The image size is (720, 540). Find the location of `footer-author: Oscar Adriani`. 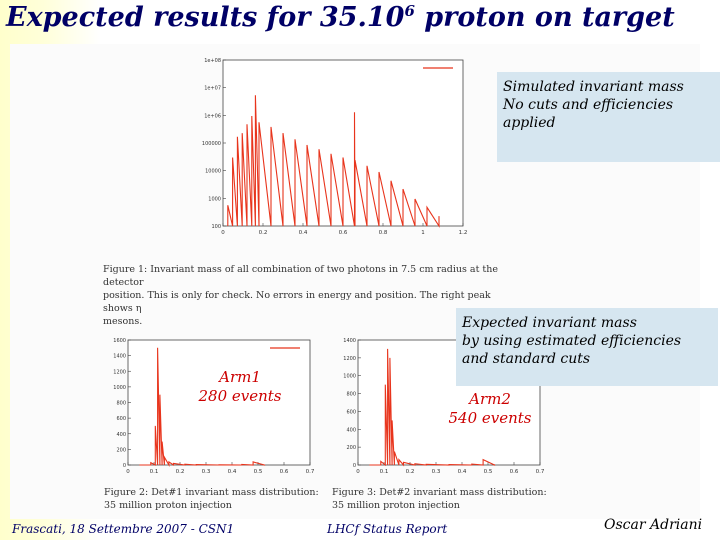

footer-author: Oscar Adriani is located at coordinates (653, 525).